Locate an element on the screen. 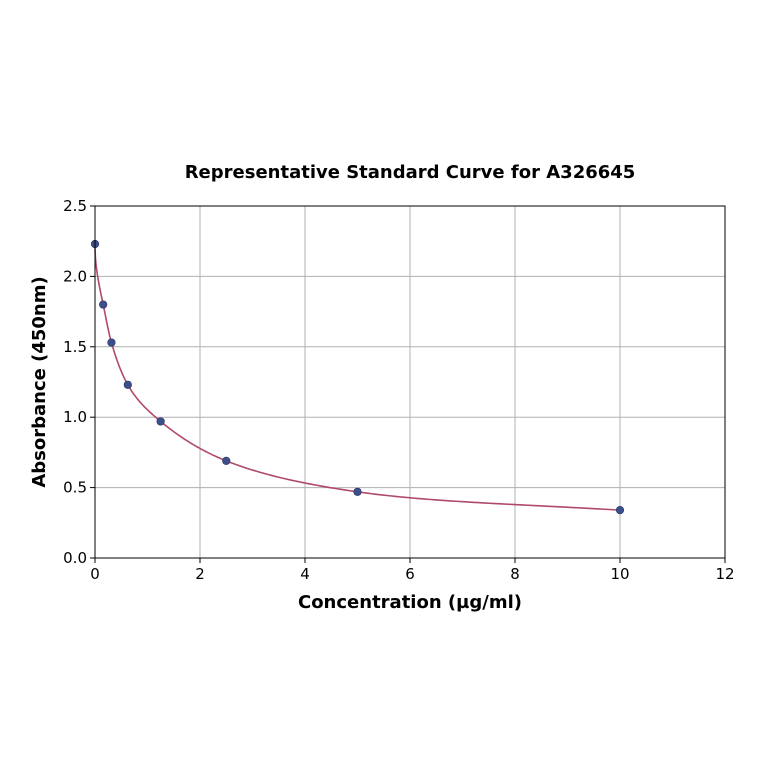 The width and height of the screenshot is (764, 764). y-tick-label: 1.0 is located at coordinates (75, 417).